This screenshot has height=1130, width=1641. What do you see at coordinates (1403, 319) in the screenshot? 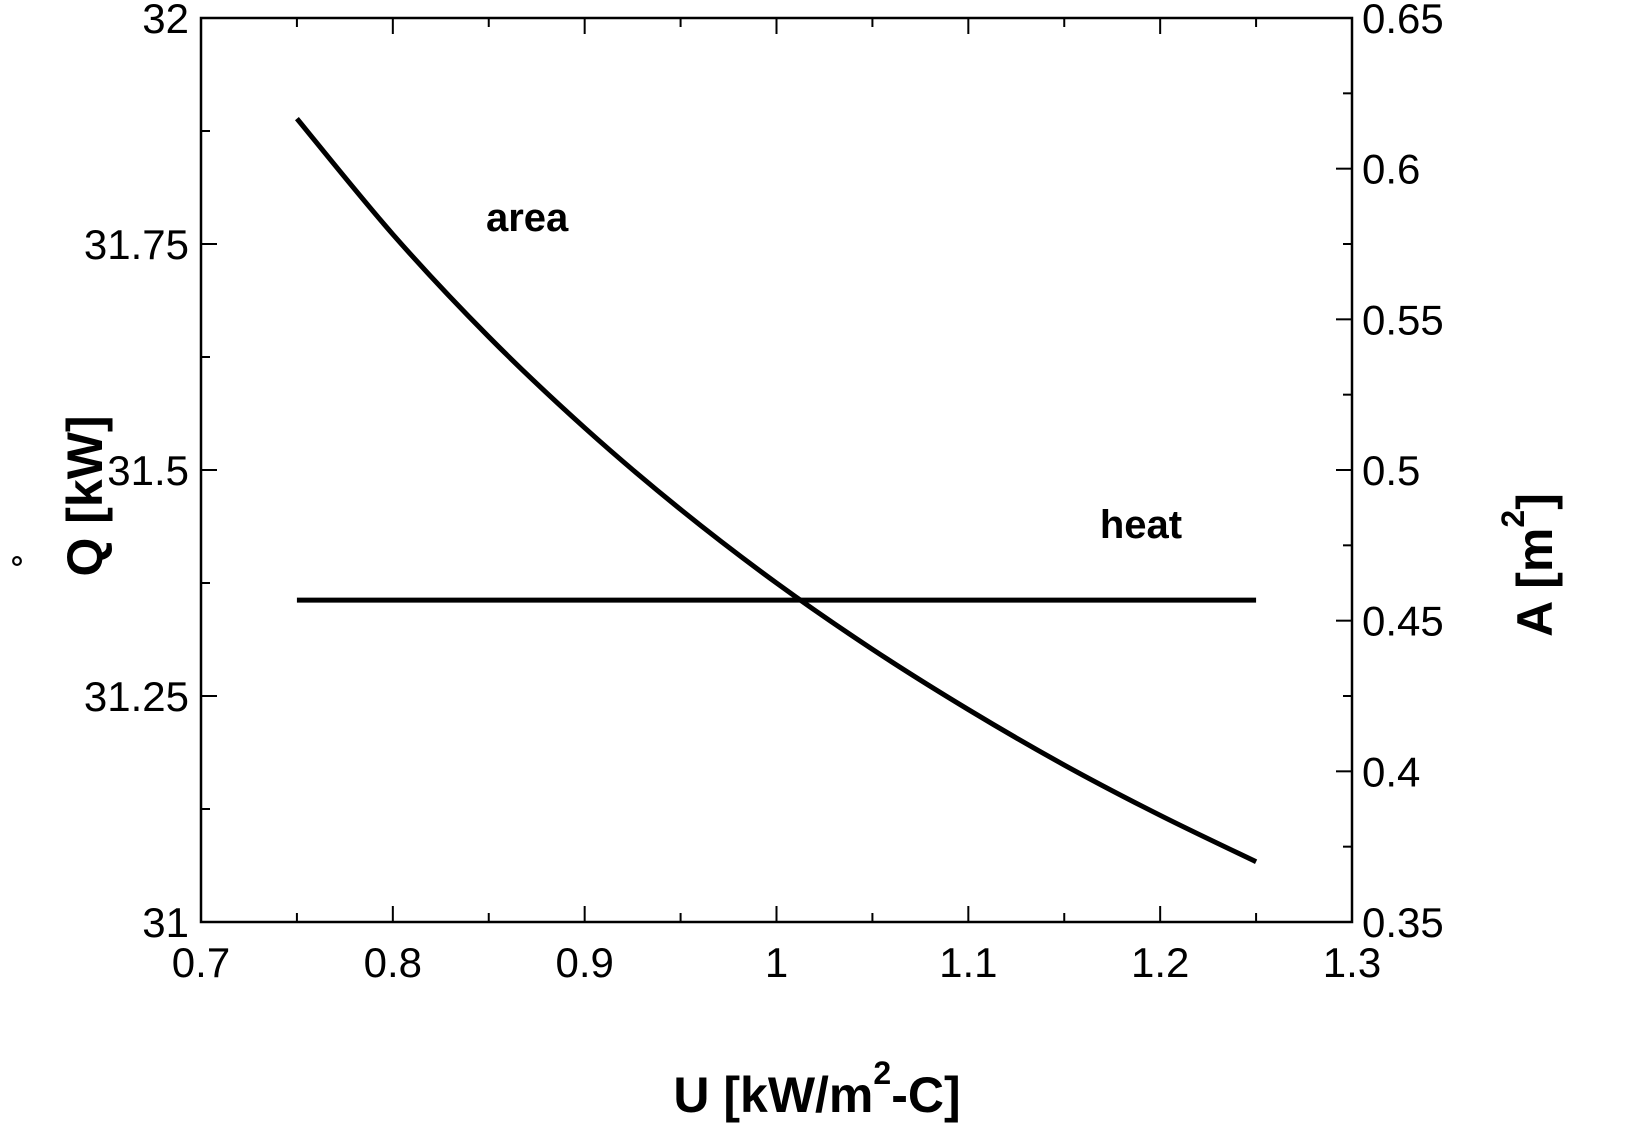
I see `right-y-tick-label: 0.55` at bounding box center [1403, 319].